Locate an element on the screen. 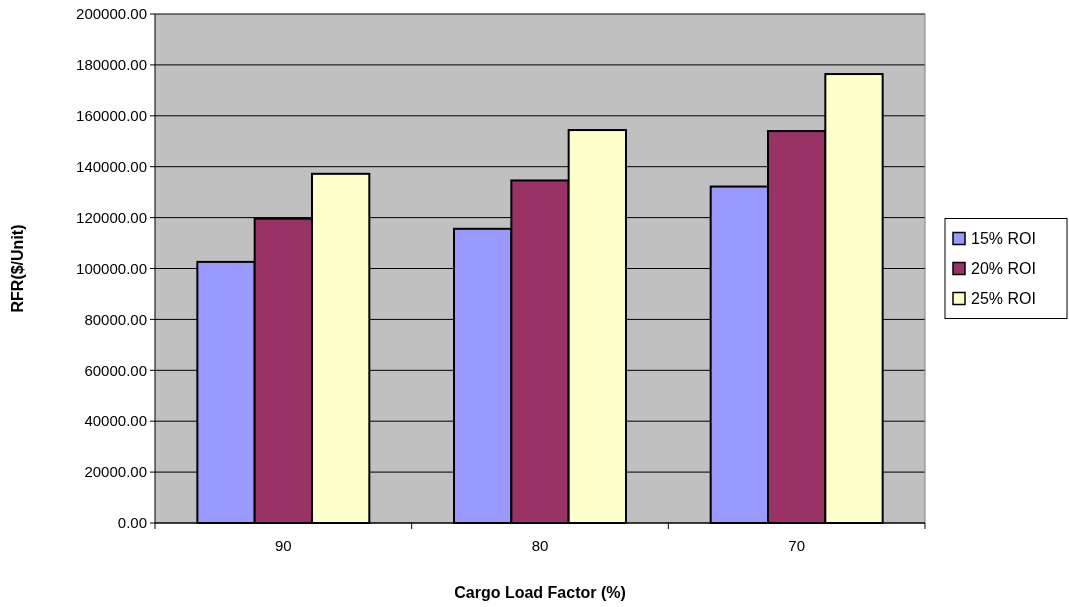  x-tick-label: 70 is located at coordinates (797, 545).